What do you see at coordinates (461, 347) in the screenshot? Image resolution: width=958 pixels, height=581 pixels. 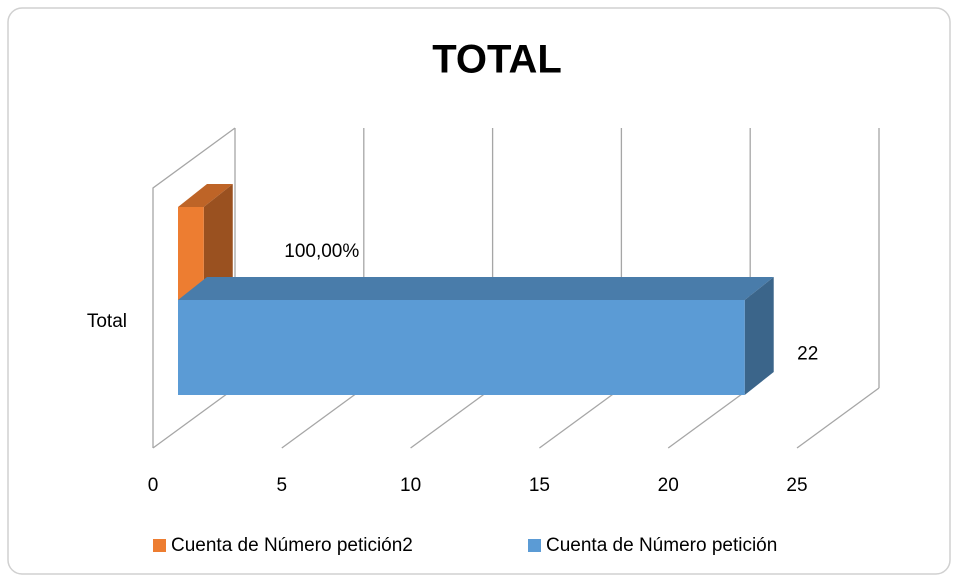 I see `bar` at bounding box center [461, 347].